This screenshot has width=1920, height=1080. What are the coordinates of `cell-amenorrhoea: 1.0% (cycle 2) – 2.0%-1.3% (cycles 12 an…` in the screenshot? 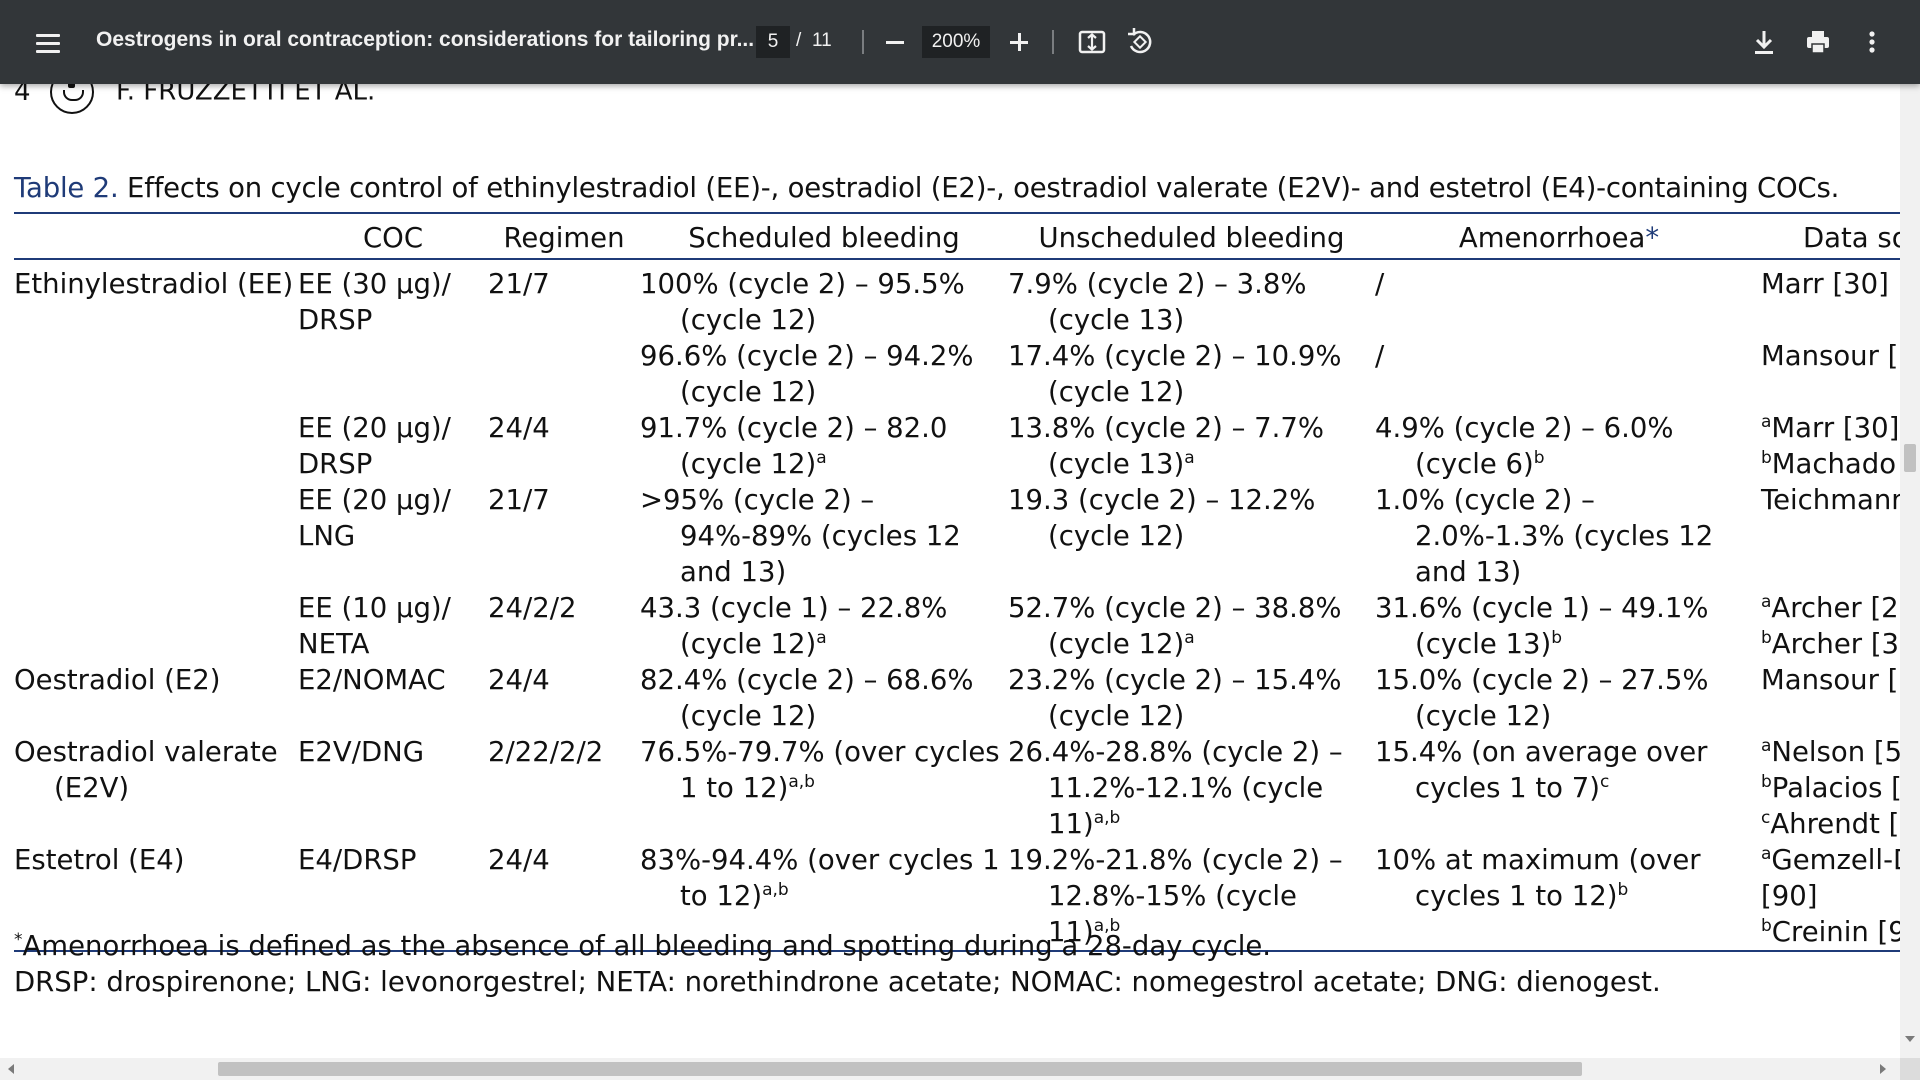 It's located at (1544, 536).